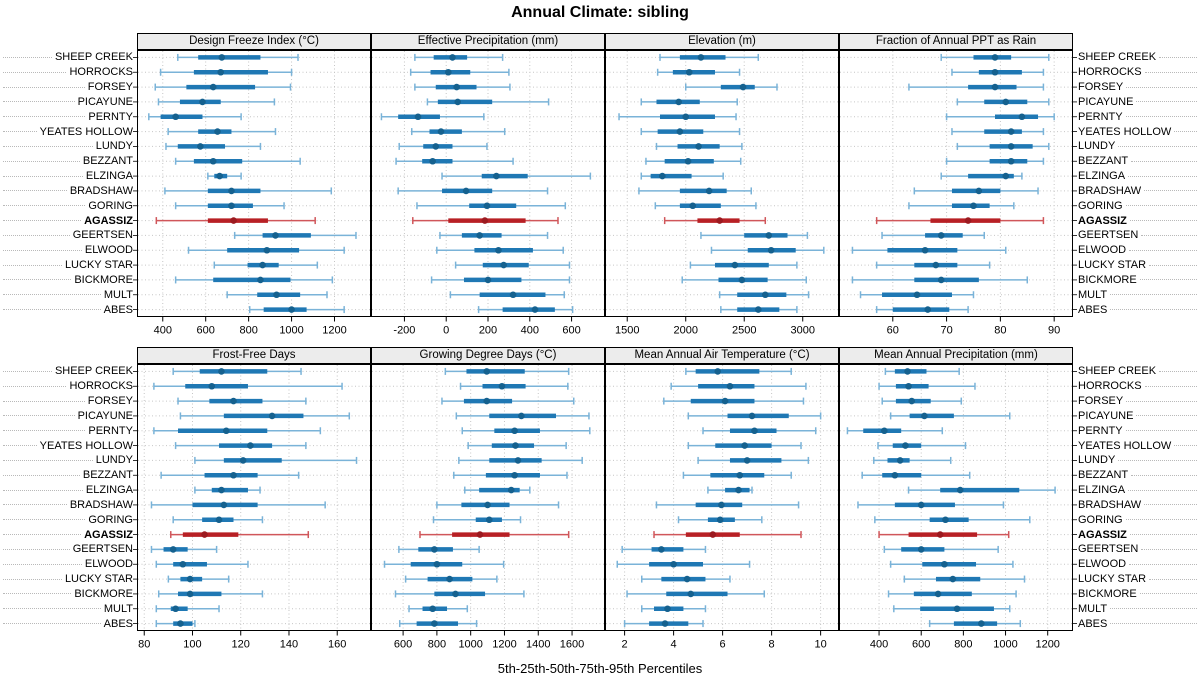 This screenshot has width=1200, height=700. Describe the element at coordinates (254, 41) in the screenshot. I see `strip-title-design-freeze-index-c: Design Freeze Index (°C)` at that location.